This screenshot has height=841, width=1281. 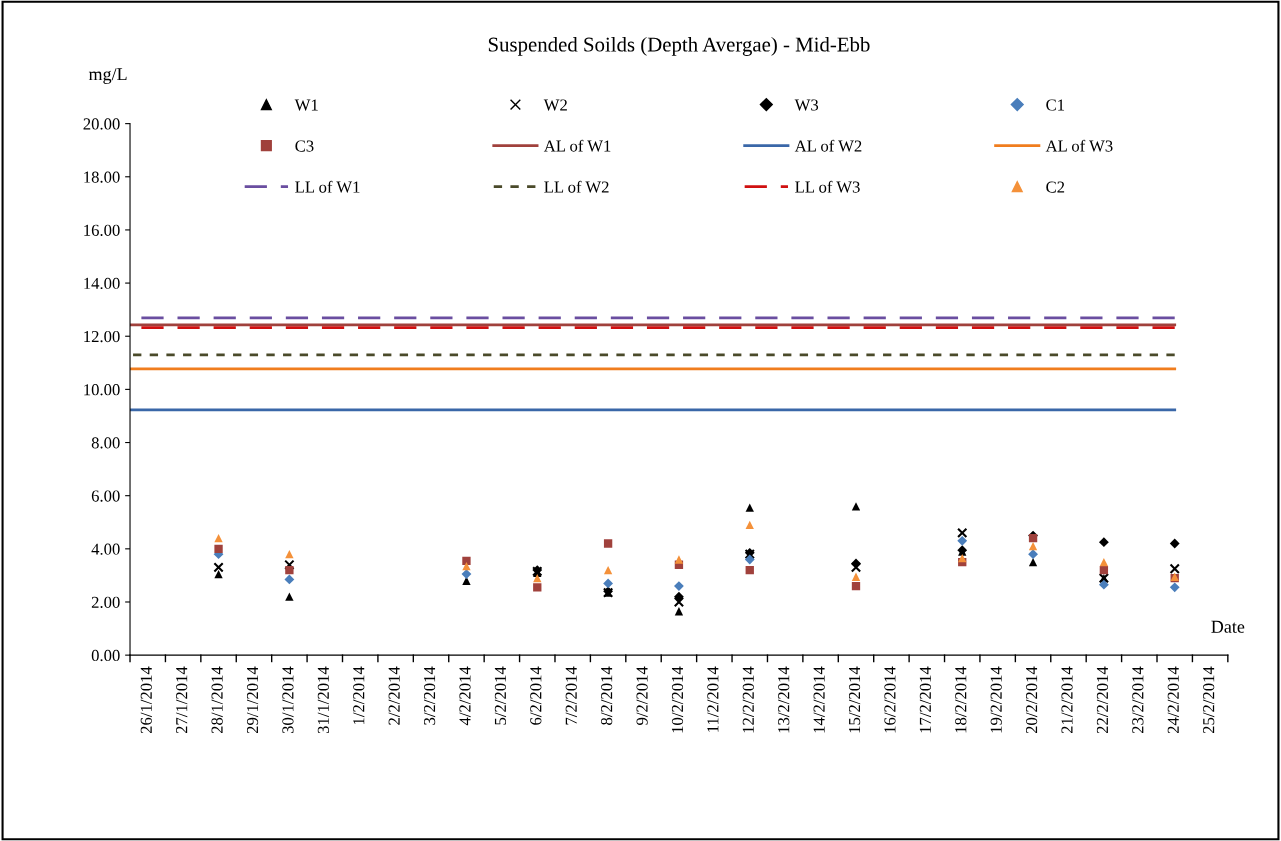 What do you see at coordinates (536, 695) in the screenshot?
I see `x-tick-label: 6/2/2014` at bounding box center [536, 695].